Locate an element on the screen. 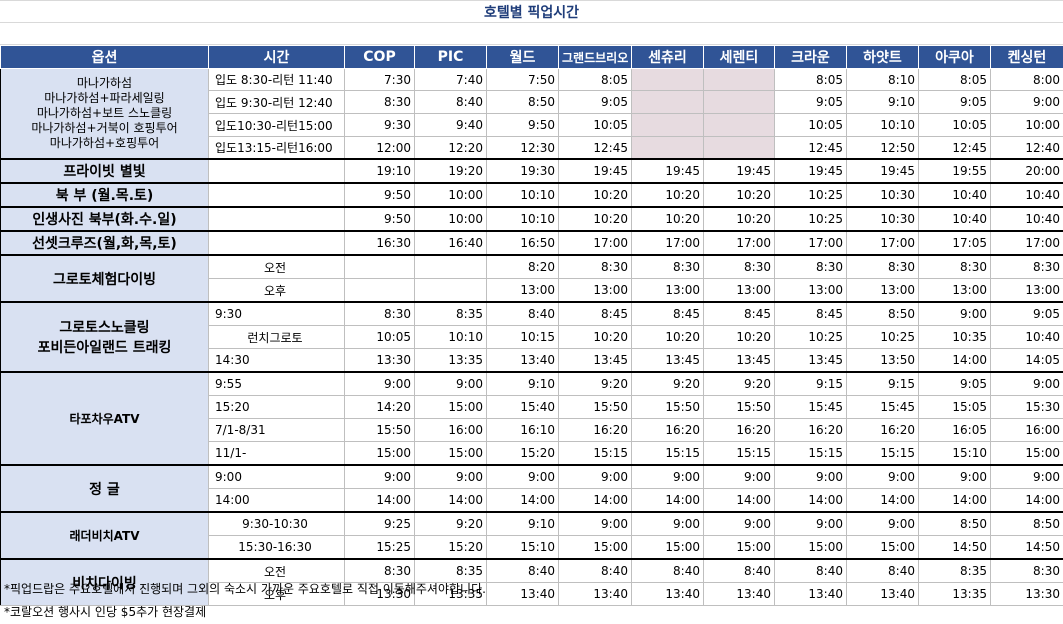 The height and width of the screenshot is (624, 1063). pickup-time-cell: 13:35 is located at coordinates (450, 360).